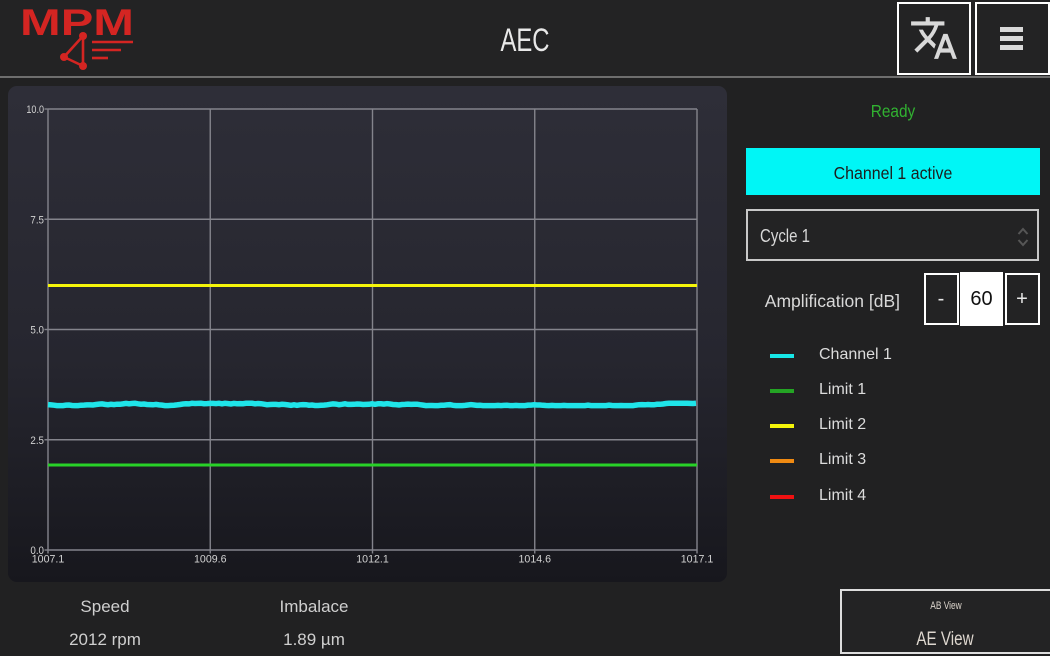 The image size is (1050, 656). Describe the element at coordinates (697, 560) in the screenshot. I see `svg-text: 1017.1` at that location.